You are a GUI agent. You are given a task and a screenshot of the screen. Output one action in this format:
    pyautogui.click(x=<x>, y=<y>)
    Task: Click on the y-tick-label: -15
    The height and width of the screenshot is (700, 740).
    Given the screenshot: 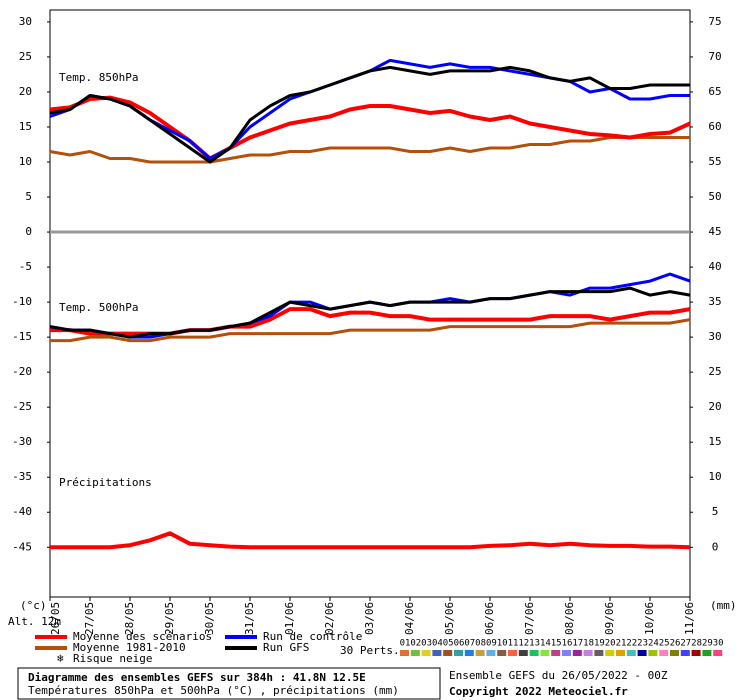 What is the action you would take?
    pyautogui.click(x=22, y=336)
    